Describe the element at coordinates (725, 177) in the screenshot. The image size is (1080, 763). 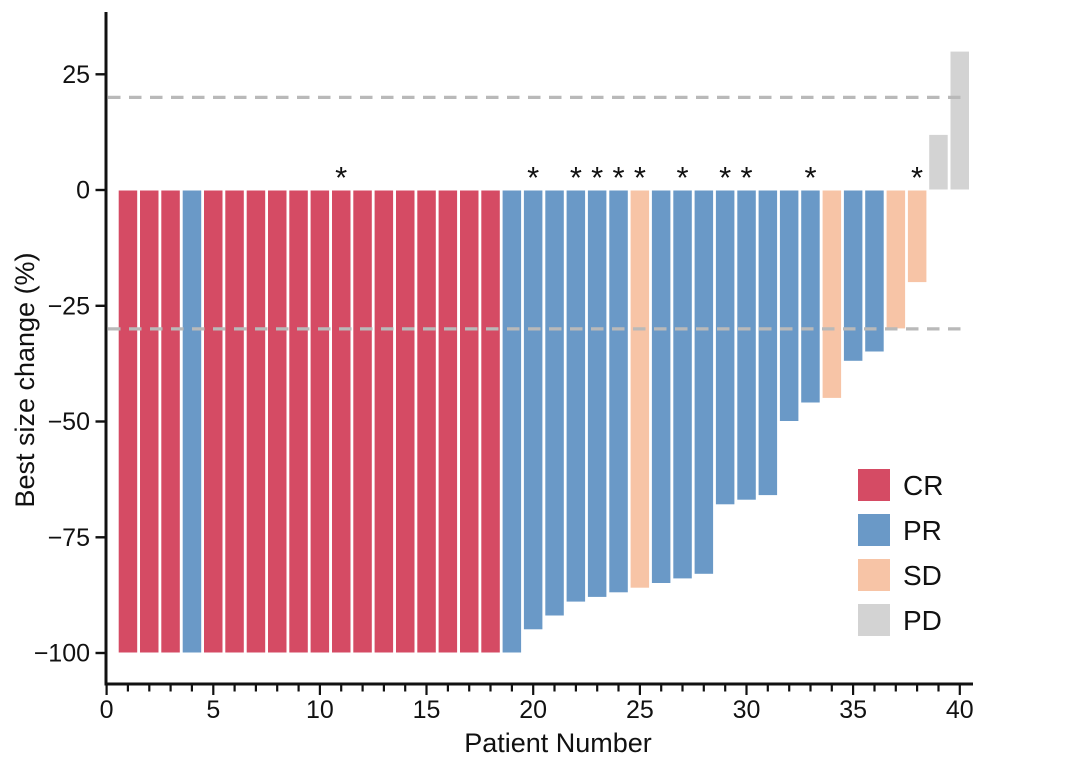
I see `asterisk-patient-29: *` at that location.